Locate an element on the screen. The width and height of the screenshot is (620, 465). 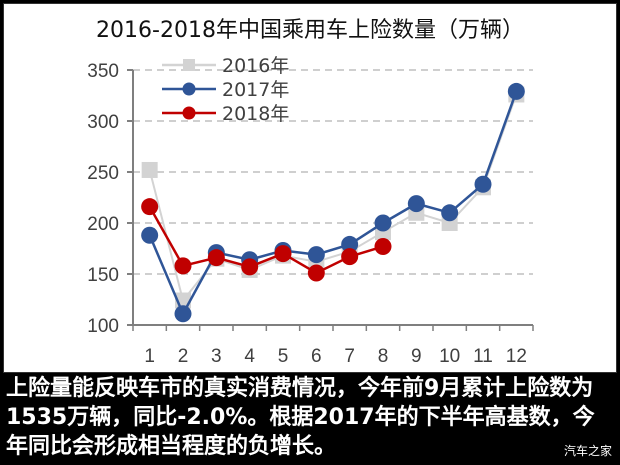
legend-item: 2016年 is located at coordinates (225, 66).